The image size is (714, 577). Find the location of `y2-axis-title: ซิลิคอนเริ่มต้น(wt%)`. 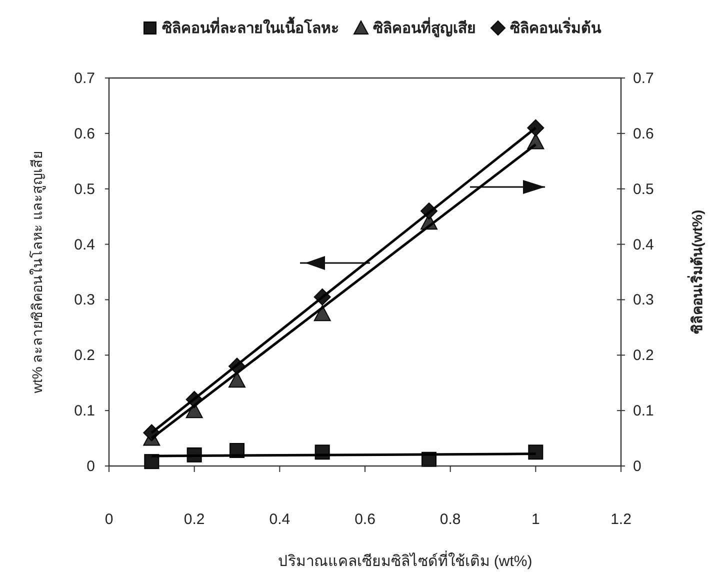

y2-axis-title: ซิลิคอนเริ่มต้น(wt%) is located at coordinates (696, 272).